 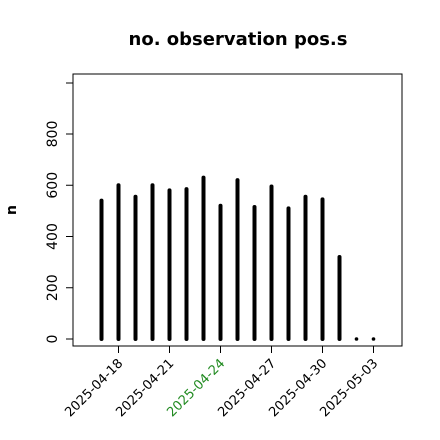 What do you see at coordinates (53, 236) in the screenshot?
I see `y-tick-label: 400` at bounding box center [53, 236].